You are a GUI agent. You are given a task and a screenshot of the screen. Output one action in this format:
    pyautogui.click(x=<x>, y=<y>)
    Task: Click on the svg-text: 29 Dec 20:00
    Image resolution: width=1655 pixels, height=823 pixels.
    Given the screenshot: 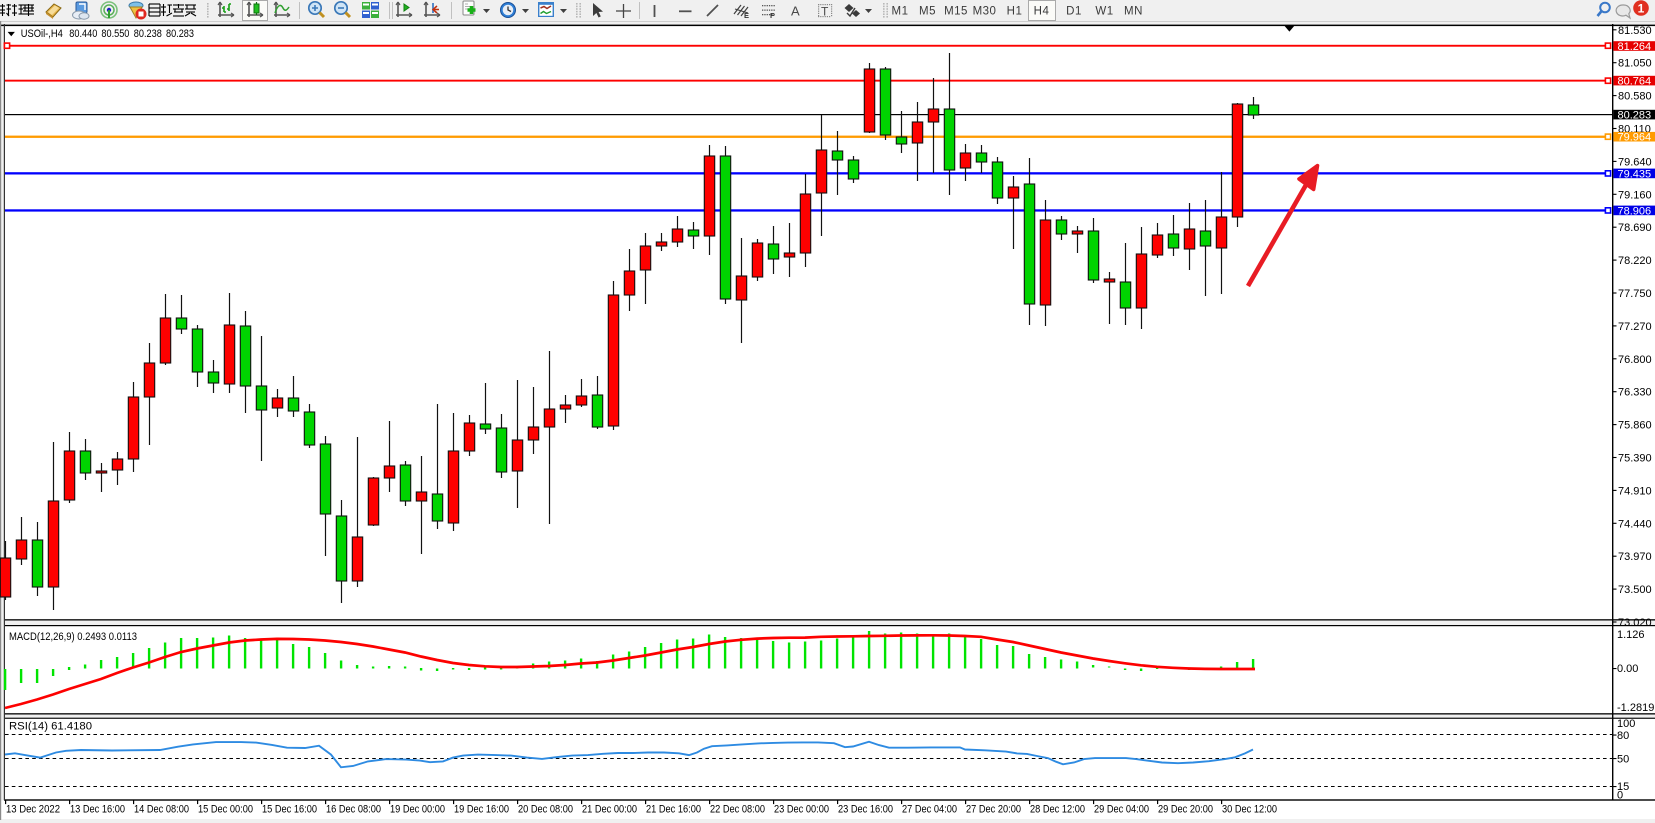 What is the action you would take?
    pyautogui.click(x=1185, y=810)
    